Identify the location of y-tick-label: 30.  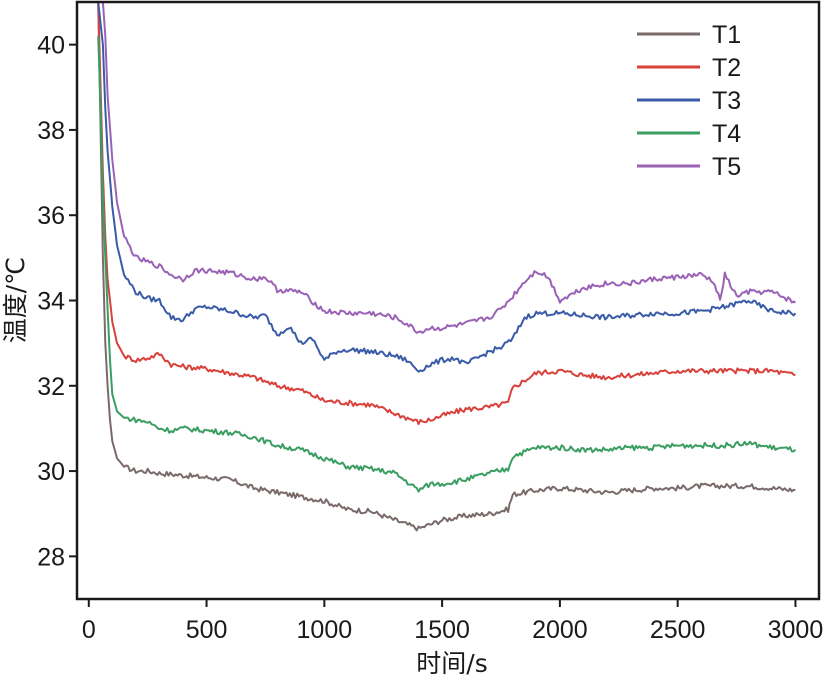
(51, 472).